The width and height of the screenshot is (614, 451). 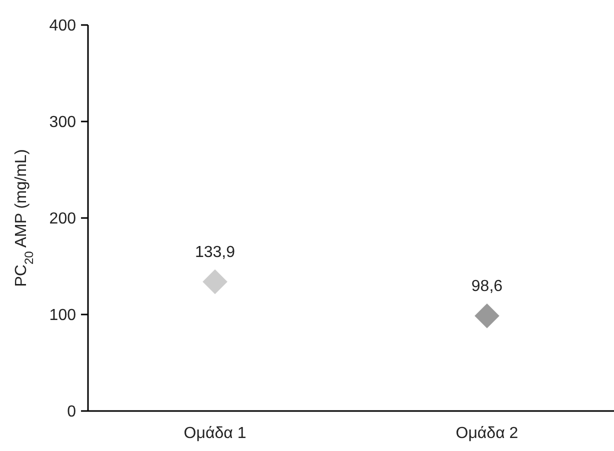 What do you see at coordinates (62, 26) in the screenshot?
I see `y-tick-label: 400` at bounding box center [62, 26].